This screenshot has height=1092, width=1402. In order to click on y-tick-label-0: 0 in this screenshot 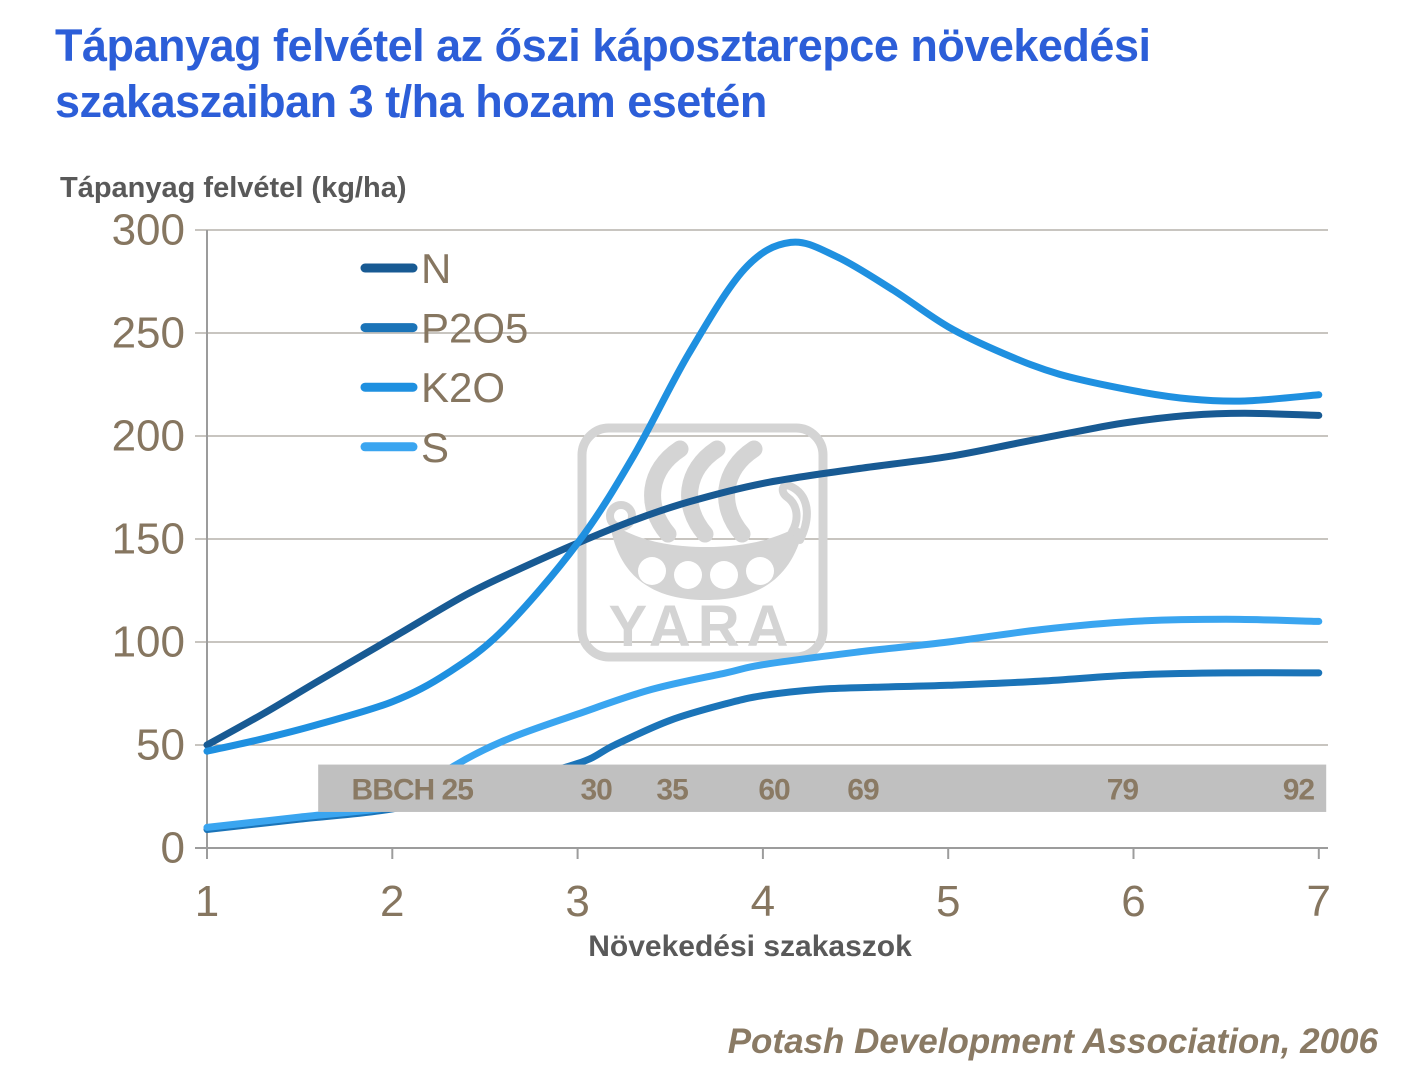, I will do `click(173, 848)`.